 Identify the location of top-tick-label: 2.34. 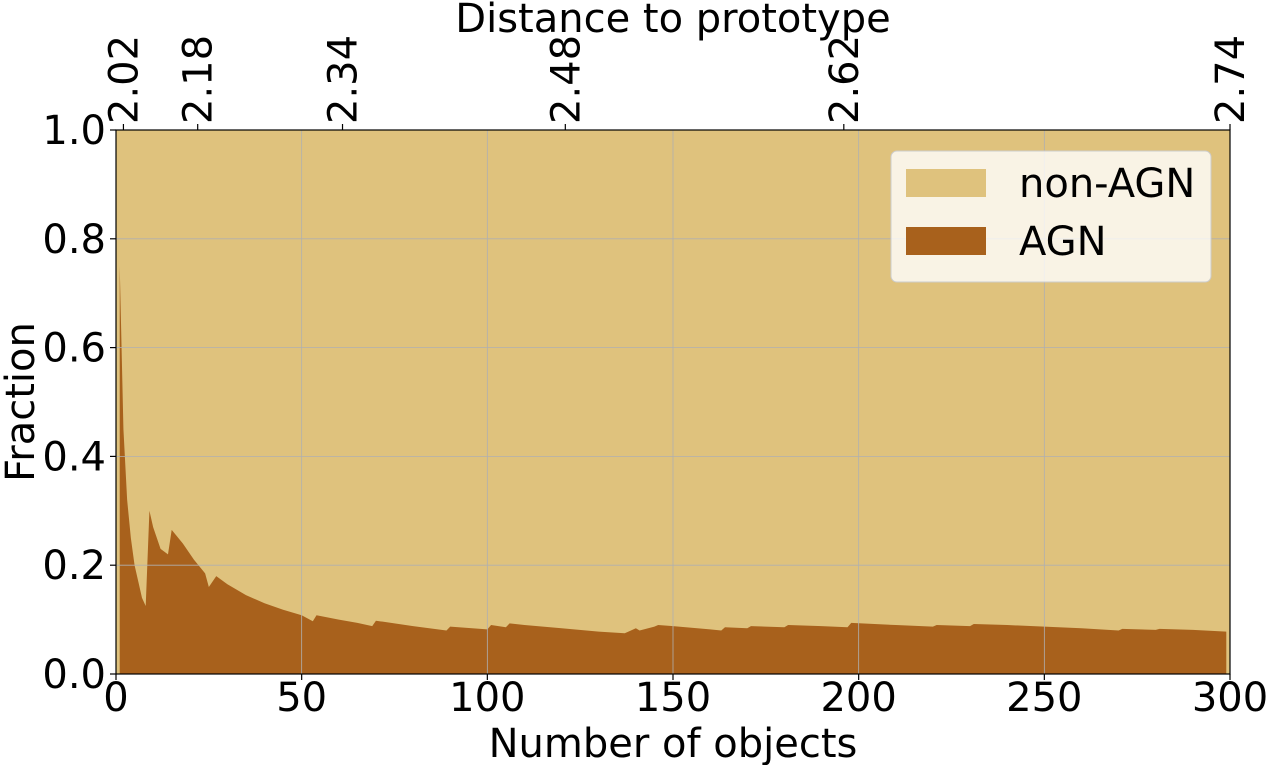
(344, 79).